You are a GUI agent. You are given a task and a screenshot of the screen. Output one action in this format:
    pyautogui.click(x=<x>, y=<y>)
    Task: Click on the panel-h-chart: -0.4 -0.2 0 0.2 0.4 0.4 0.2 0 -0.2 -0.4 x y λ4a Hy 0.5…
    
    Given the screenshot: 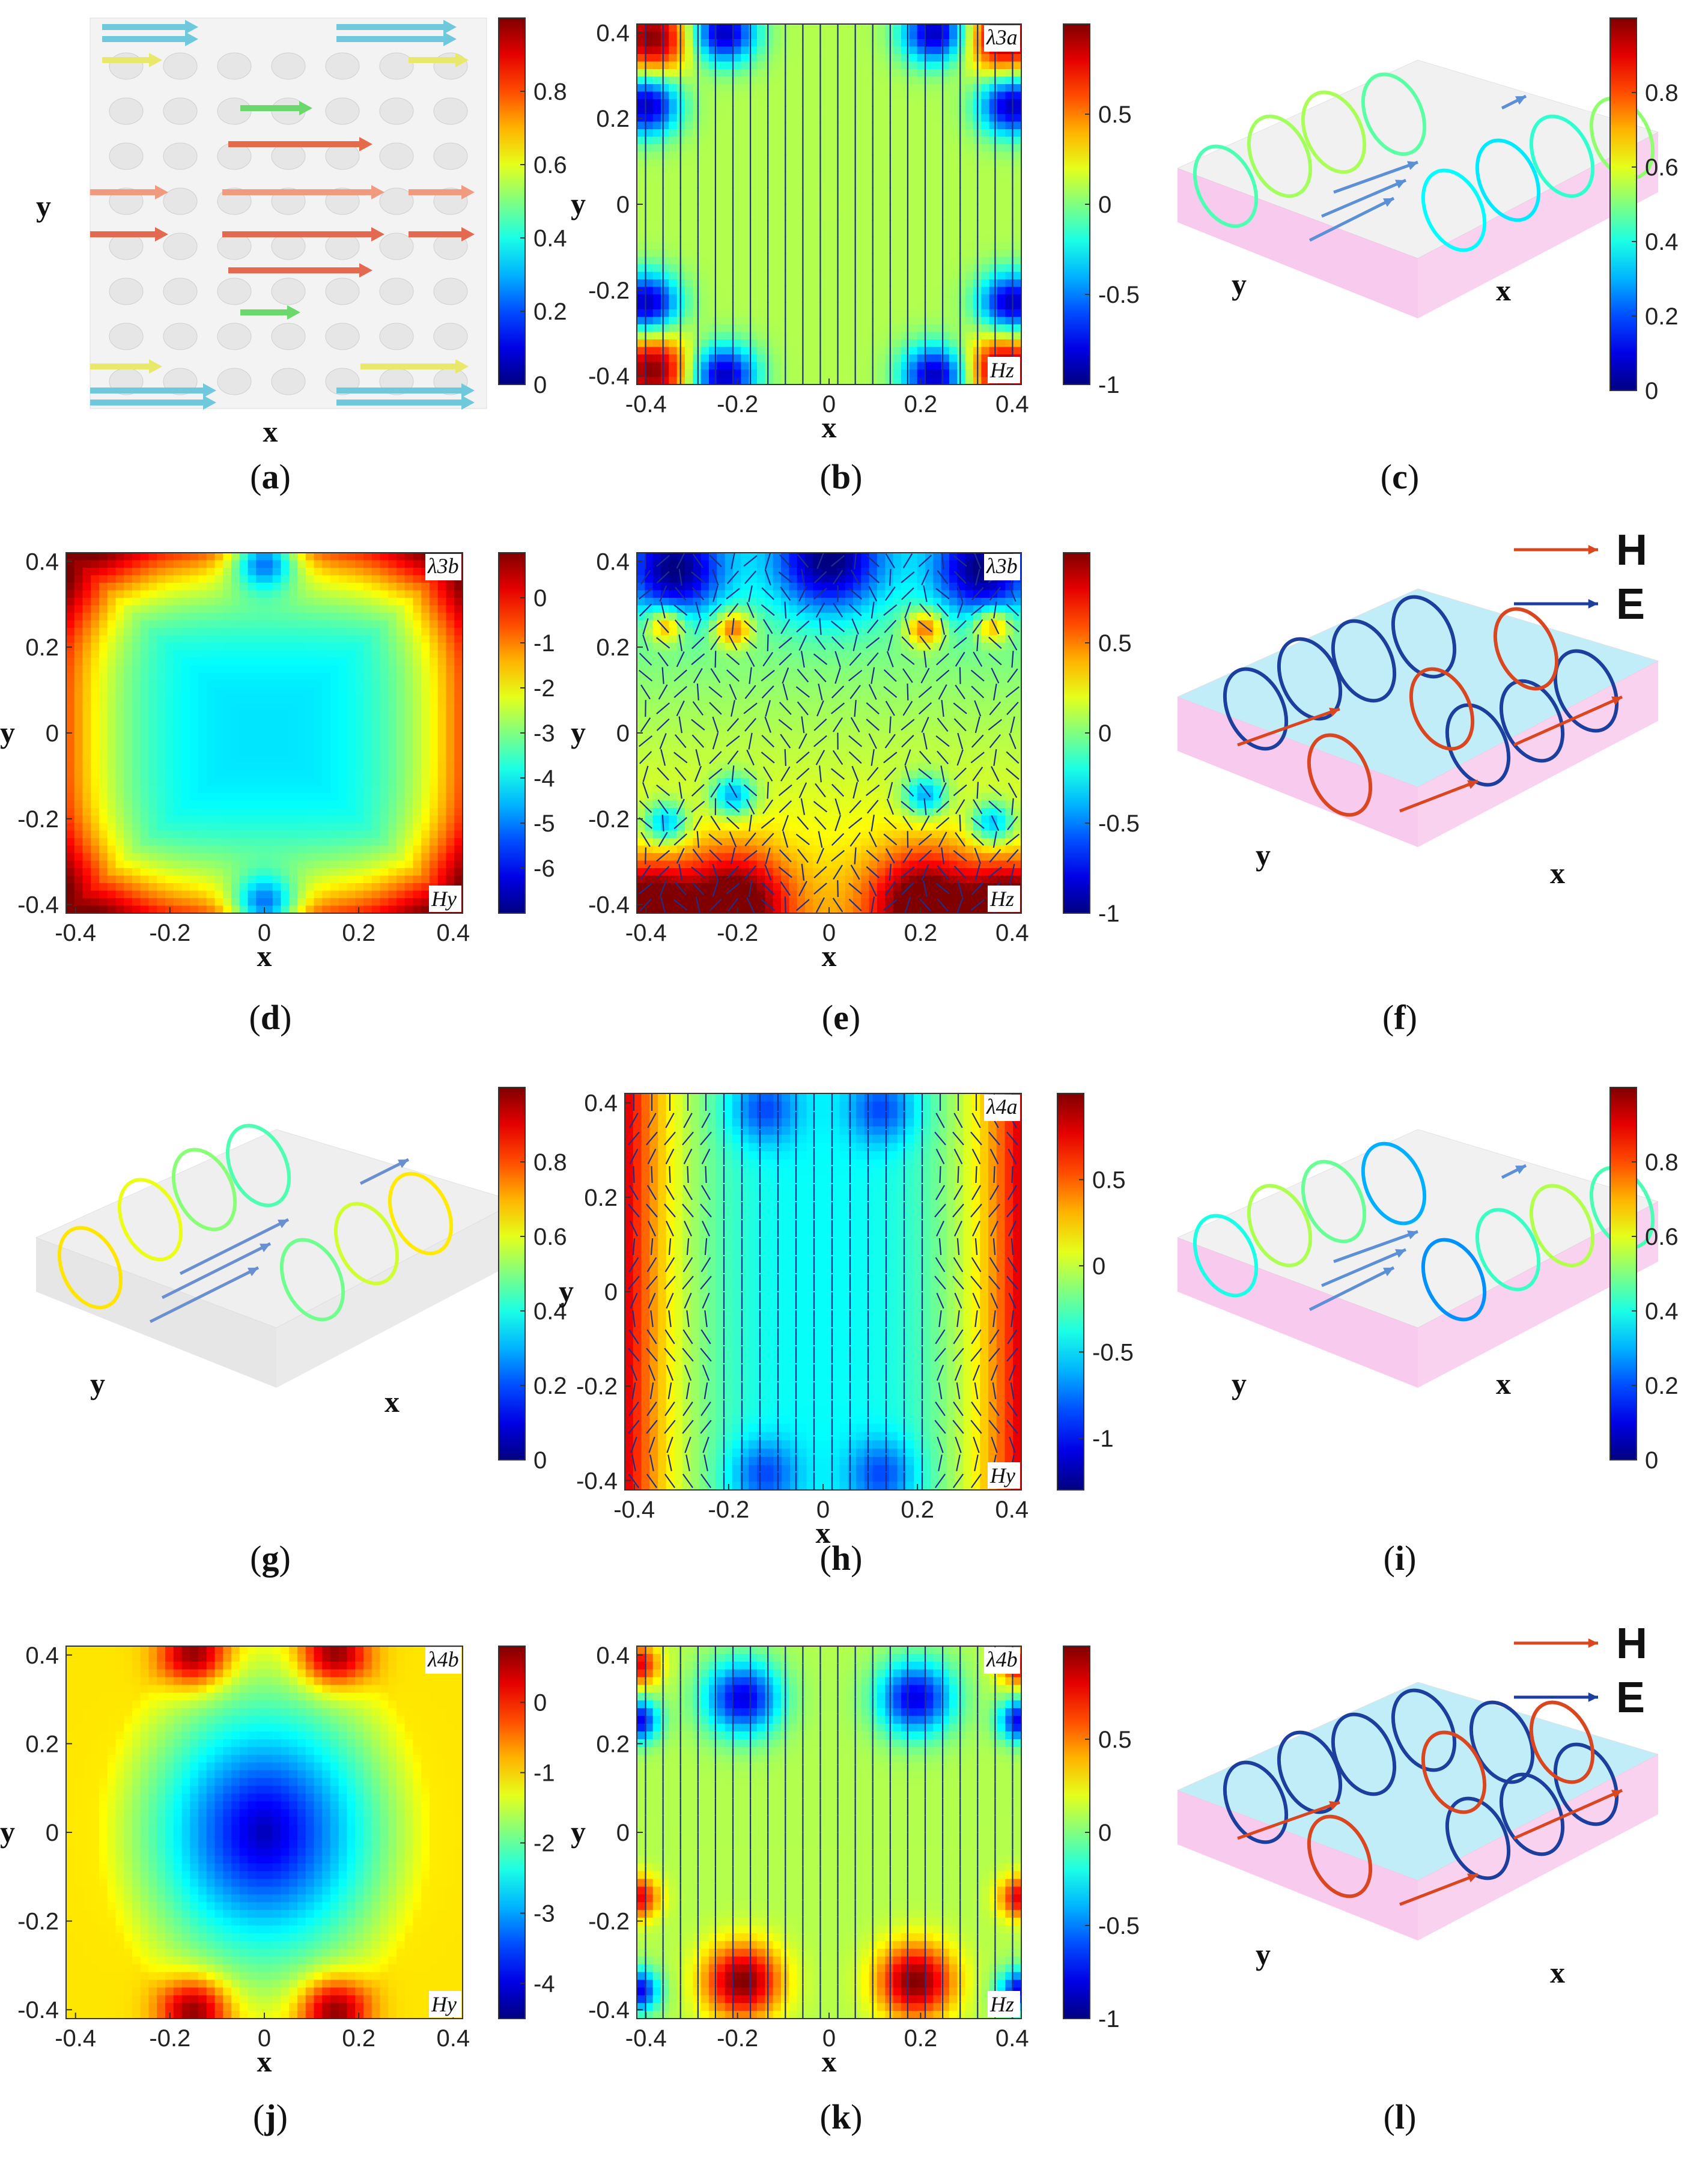 What is the action you would take?
    pyautogui.click(x=846, y=1319)
    